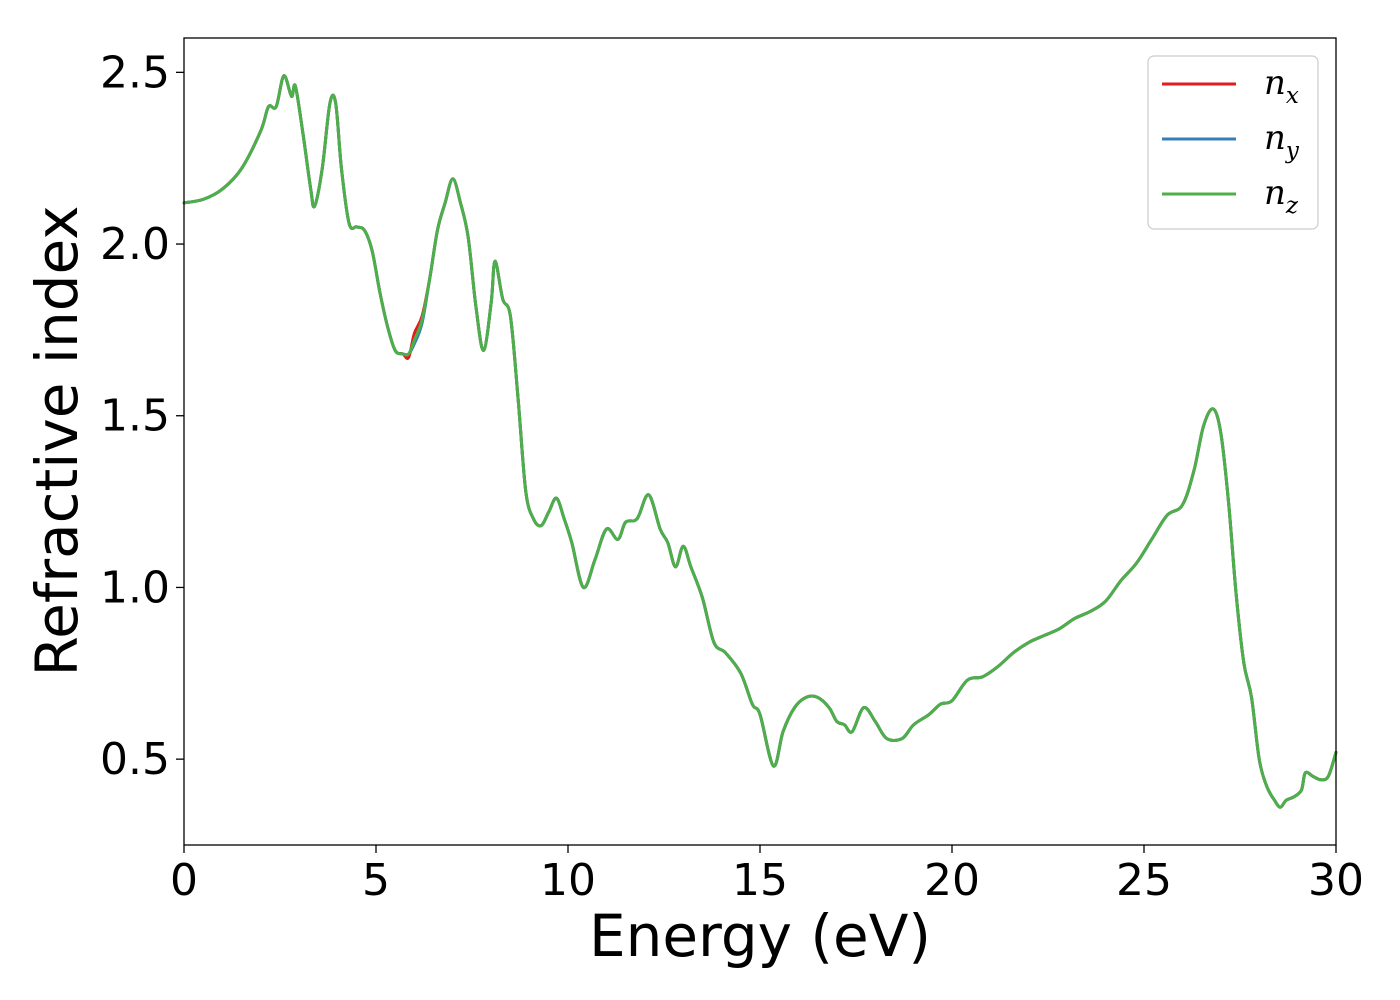 The image size is (1400, 1000). What do you see at coordinates (760, 936) in the screenshot?
I see `x-axis-title: Energy (eV)` at bounding box center [760, 936].